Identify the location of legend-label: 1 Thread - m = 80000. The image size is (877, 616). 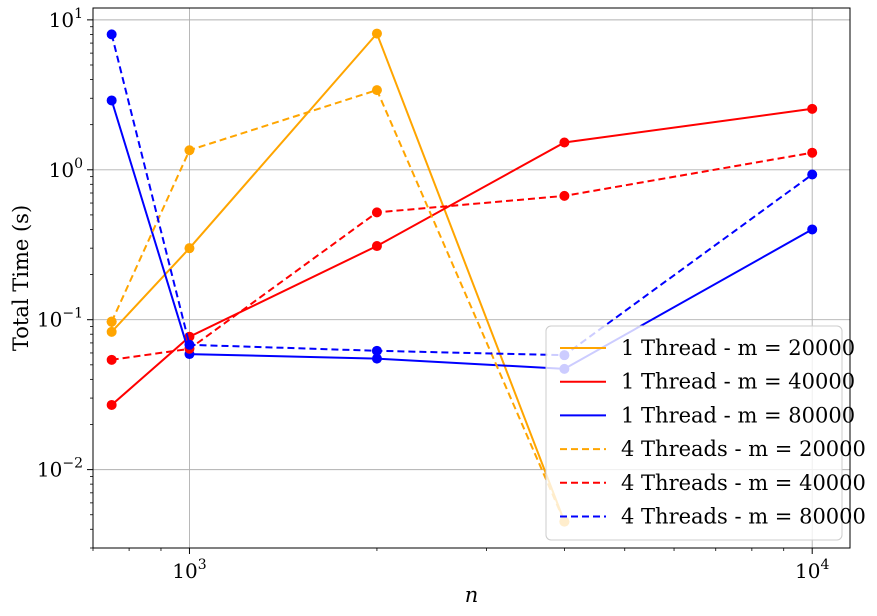
(738, 415).